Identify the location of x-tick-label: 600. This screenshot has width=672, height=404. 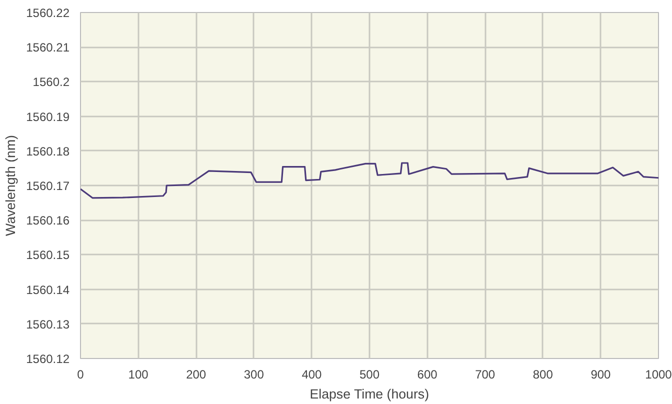
(427, 375).